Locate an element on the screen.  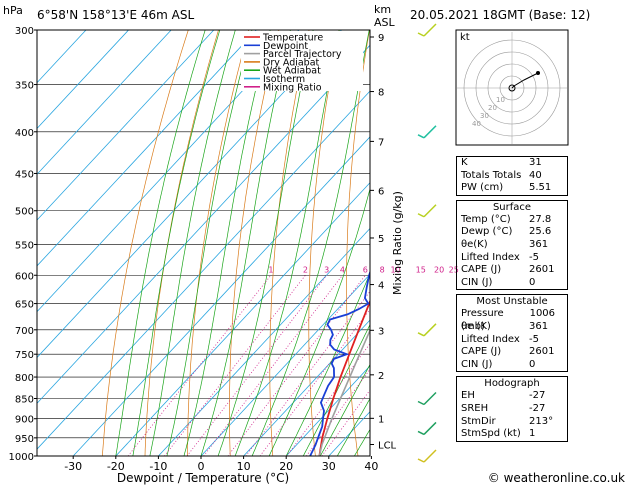
mixing-ratio-label: 6 is located at coordinates (365, 269).